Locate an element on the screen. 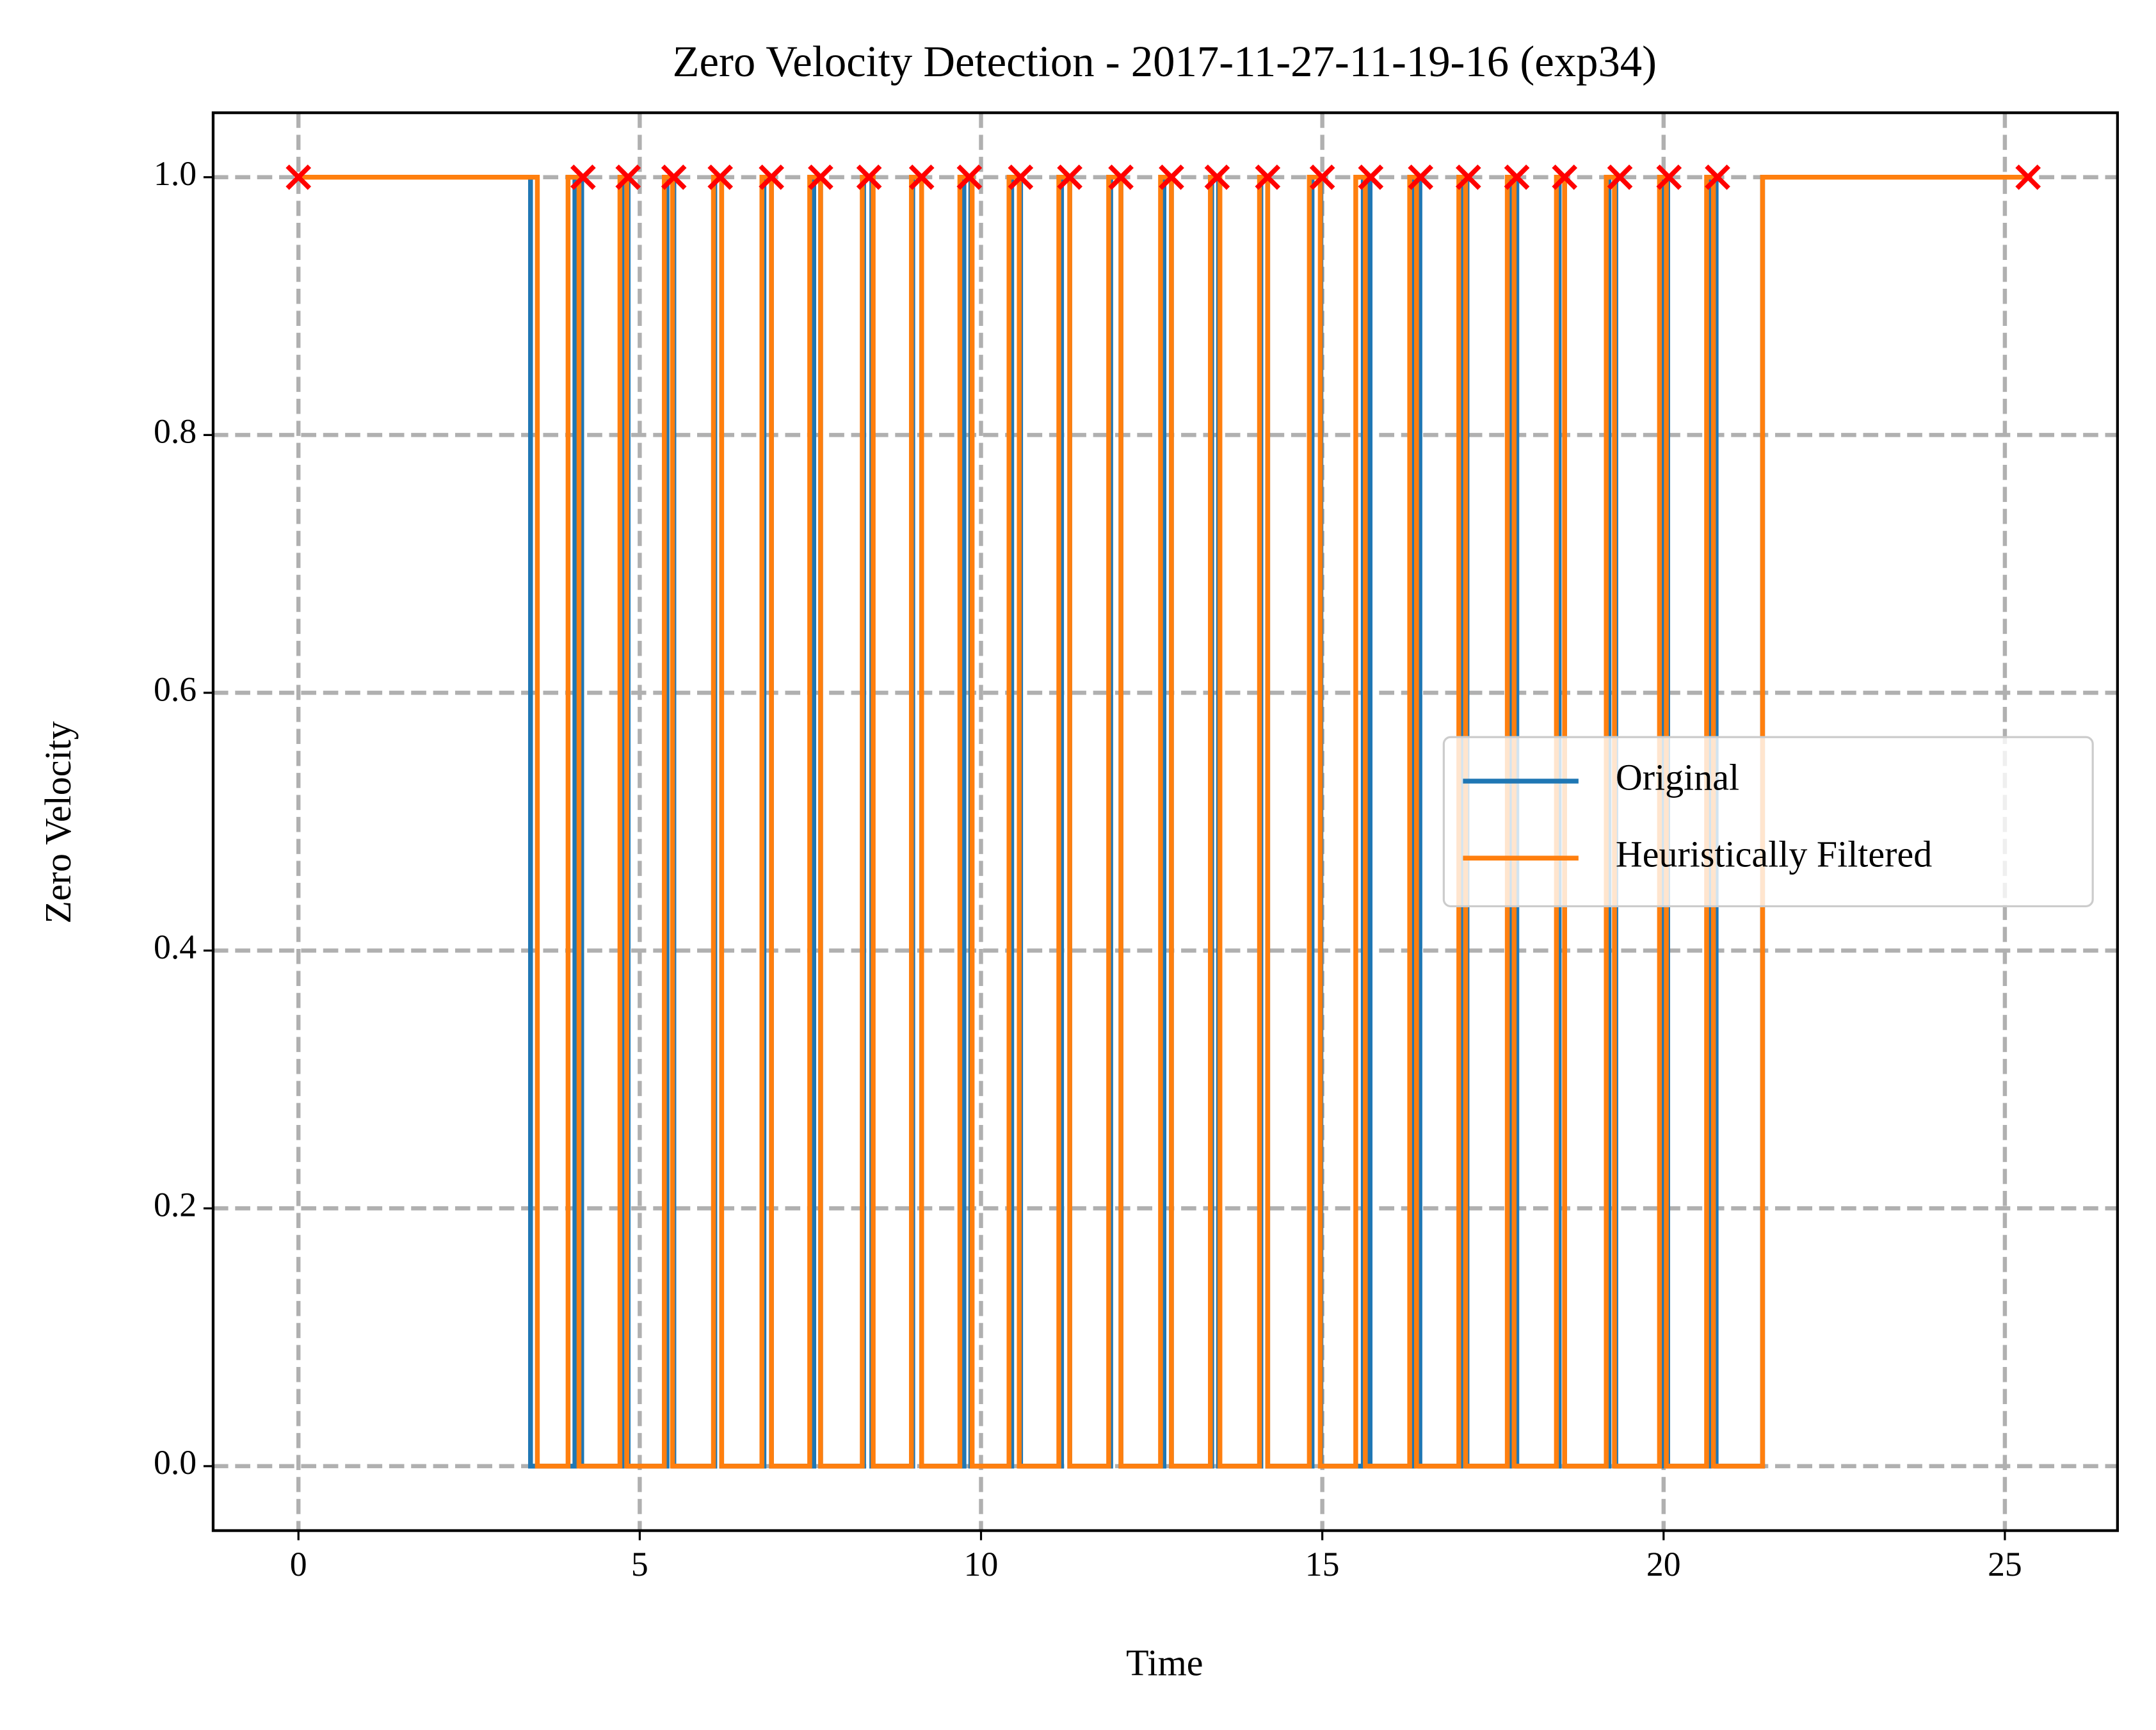  y-tick-label: 0.8 is located at coordinates (175, 432).